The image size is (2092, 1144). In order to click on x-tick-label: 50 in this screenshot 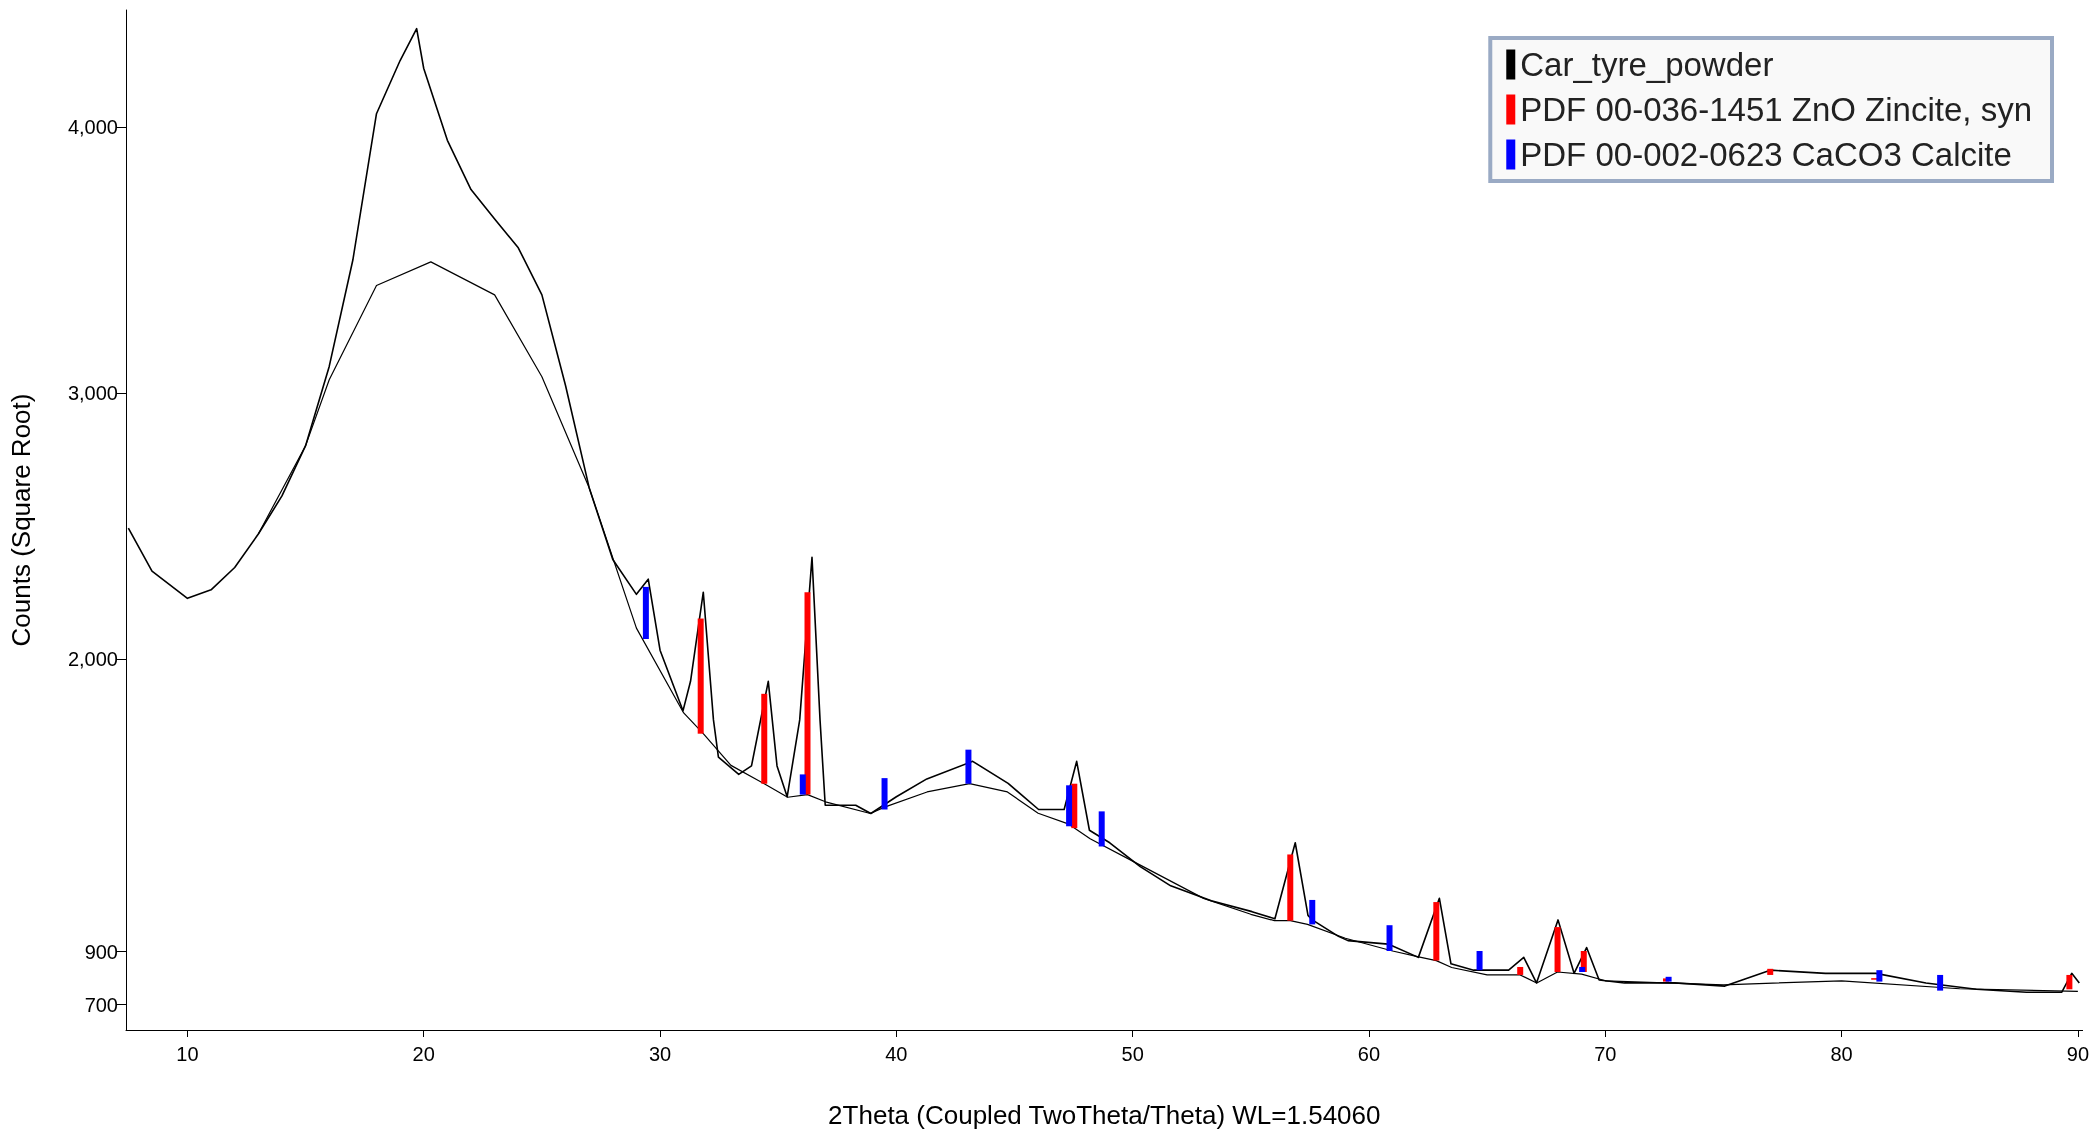, I will do `click(1132, 1054)`.